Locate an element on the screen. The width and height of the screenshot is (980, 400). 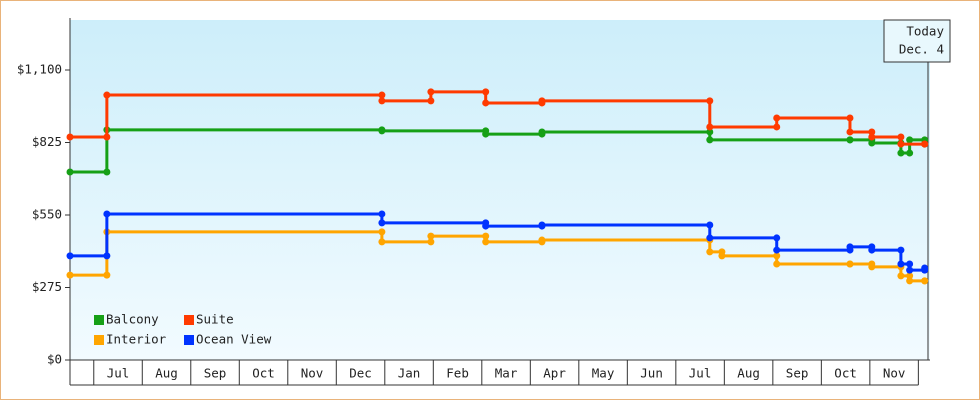
y-tick-label: $1,100 is located at coordinates (39, 69).